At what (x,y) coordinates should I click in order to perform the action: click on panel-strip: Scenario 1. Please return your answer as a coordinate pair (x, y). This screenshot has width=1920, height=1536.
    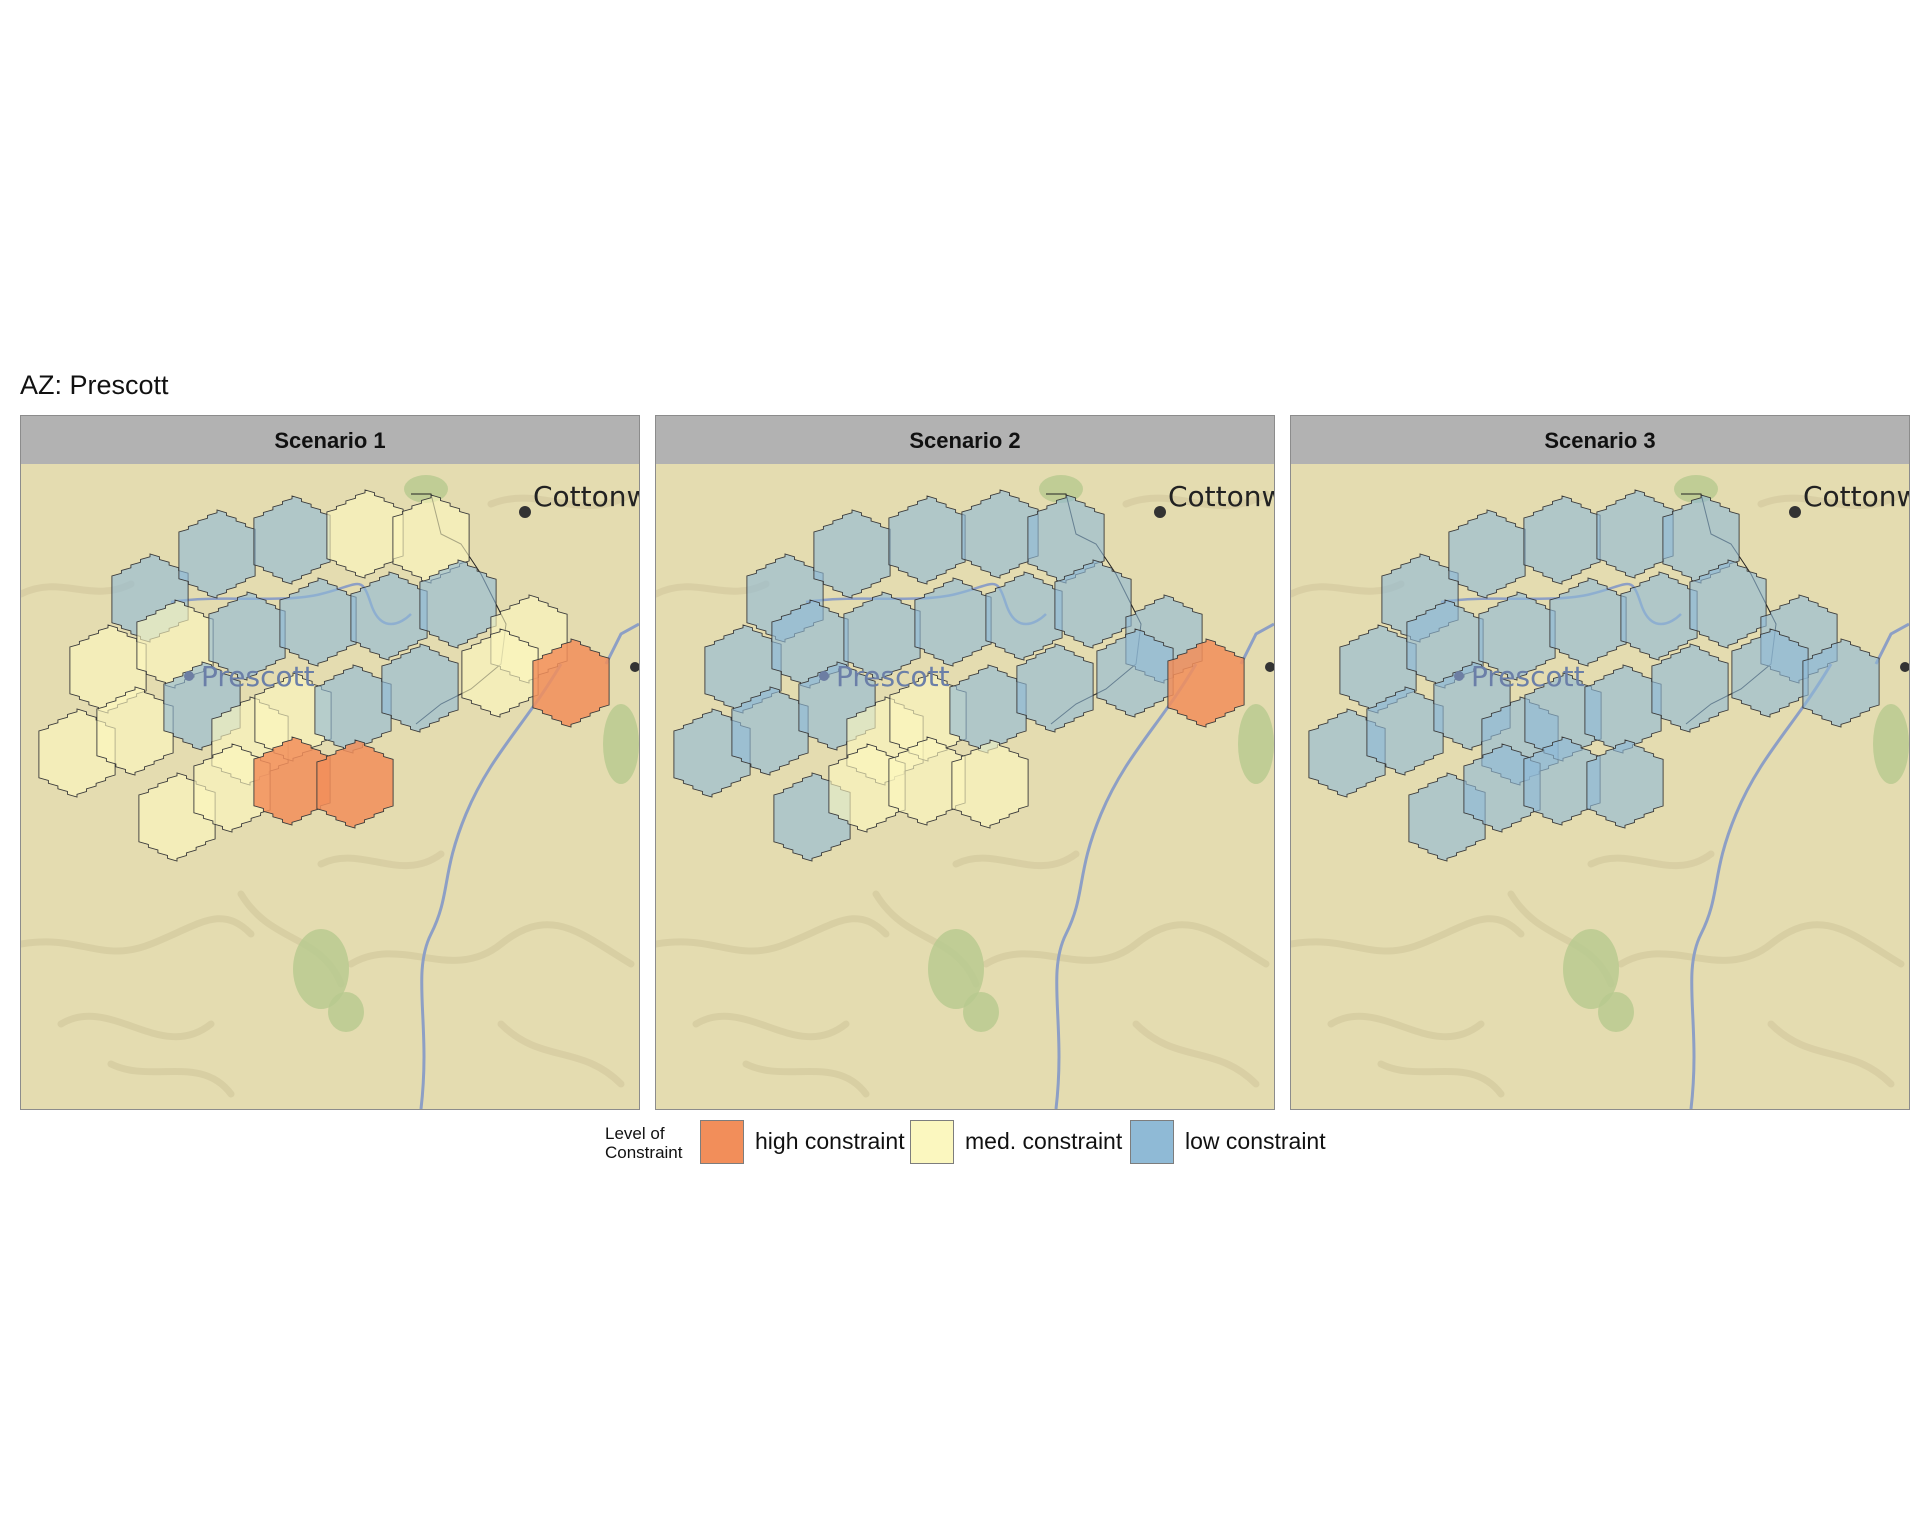
    Looking at the image, I should click on (330, 440).